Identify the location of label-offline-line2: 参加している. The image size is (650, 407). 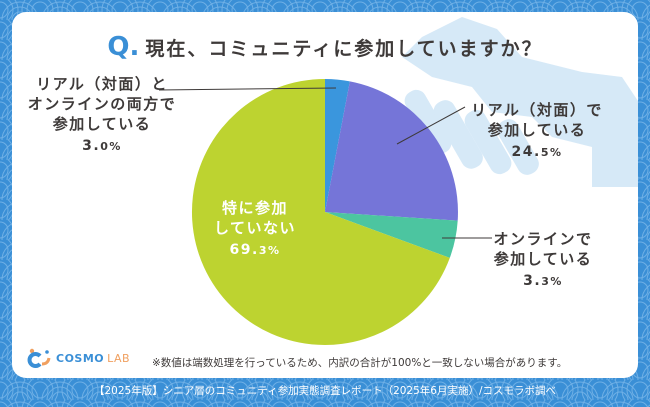
(537, 130).